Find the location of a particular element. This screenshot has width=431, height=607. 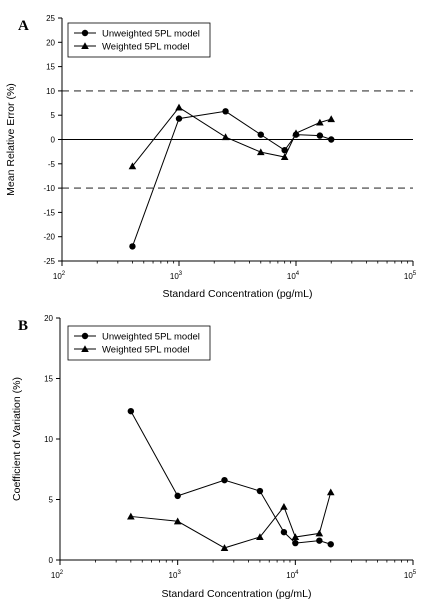

y-tick-label: -25 is located at coordinates (49, 261).